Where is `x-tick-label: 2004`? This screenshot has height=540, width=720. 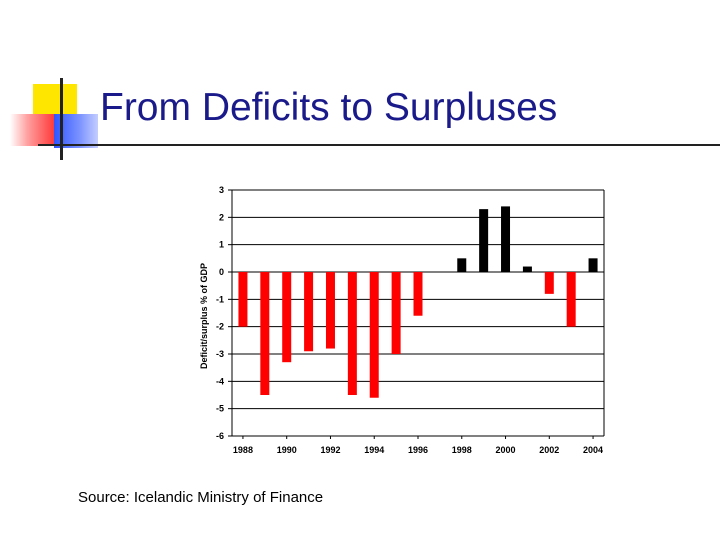 x-tick-label: 2004 is located at coordinates (593, 450).